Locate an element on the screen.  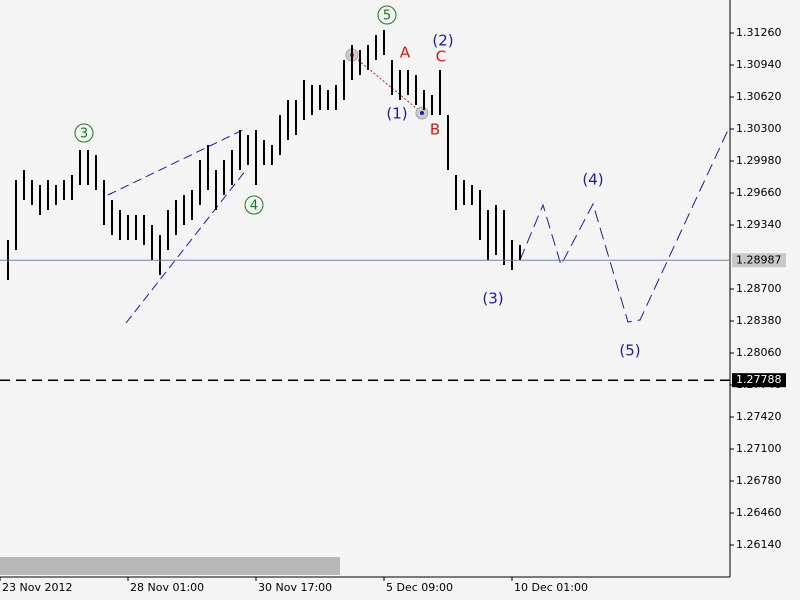
x-tick-label: 30 Nov 17:00 is located at coordinates (295, 587).